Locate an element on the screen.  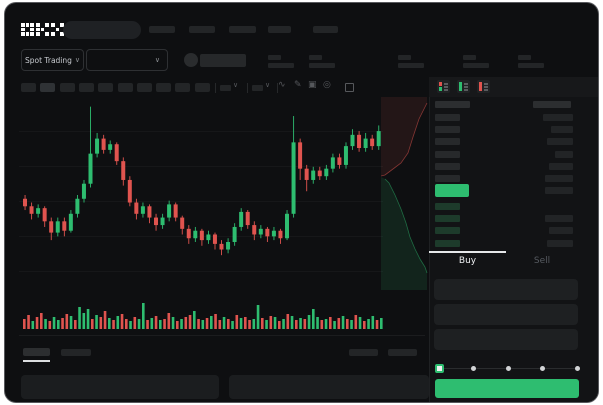
style-dropdown is located at coordinates (257, 88).